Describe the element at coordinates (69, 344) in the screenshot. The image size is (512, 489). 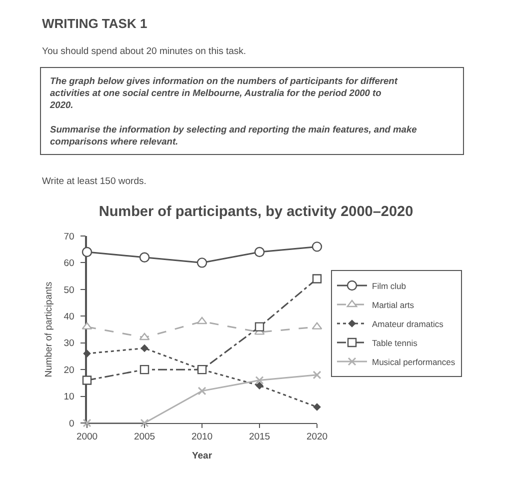
I see `y-tick-label: 30` at that location.